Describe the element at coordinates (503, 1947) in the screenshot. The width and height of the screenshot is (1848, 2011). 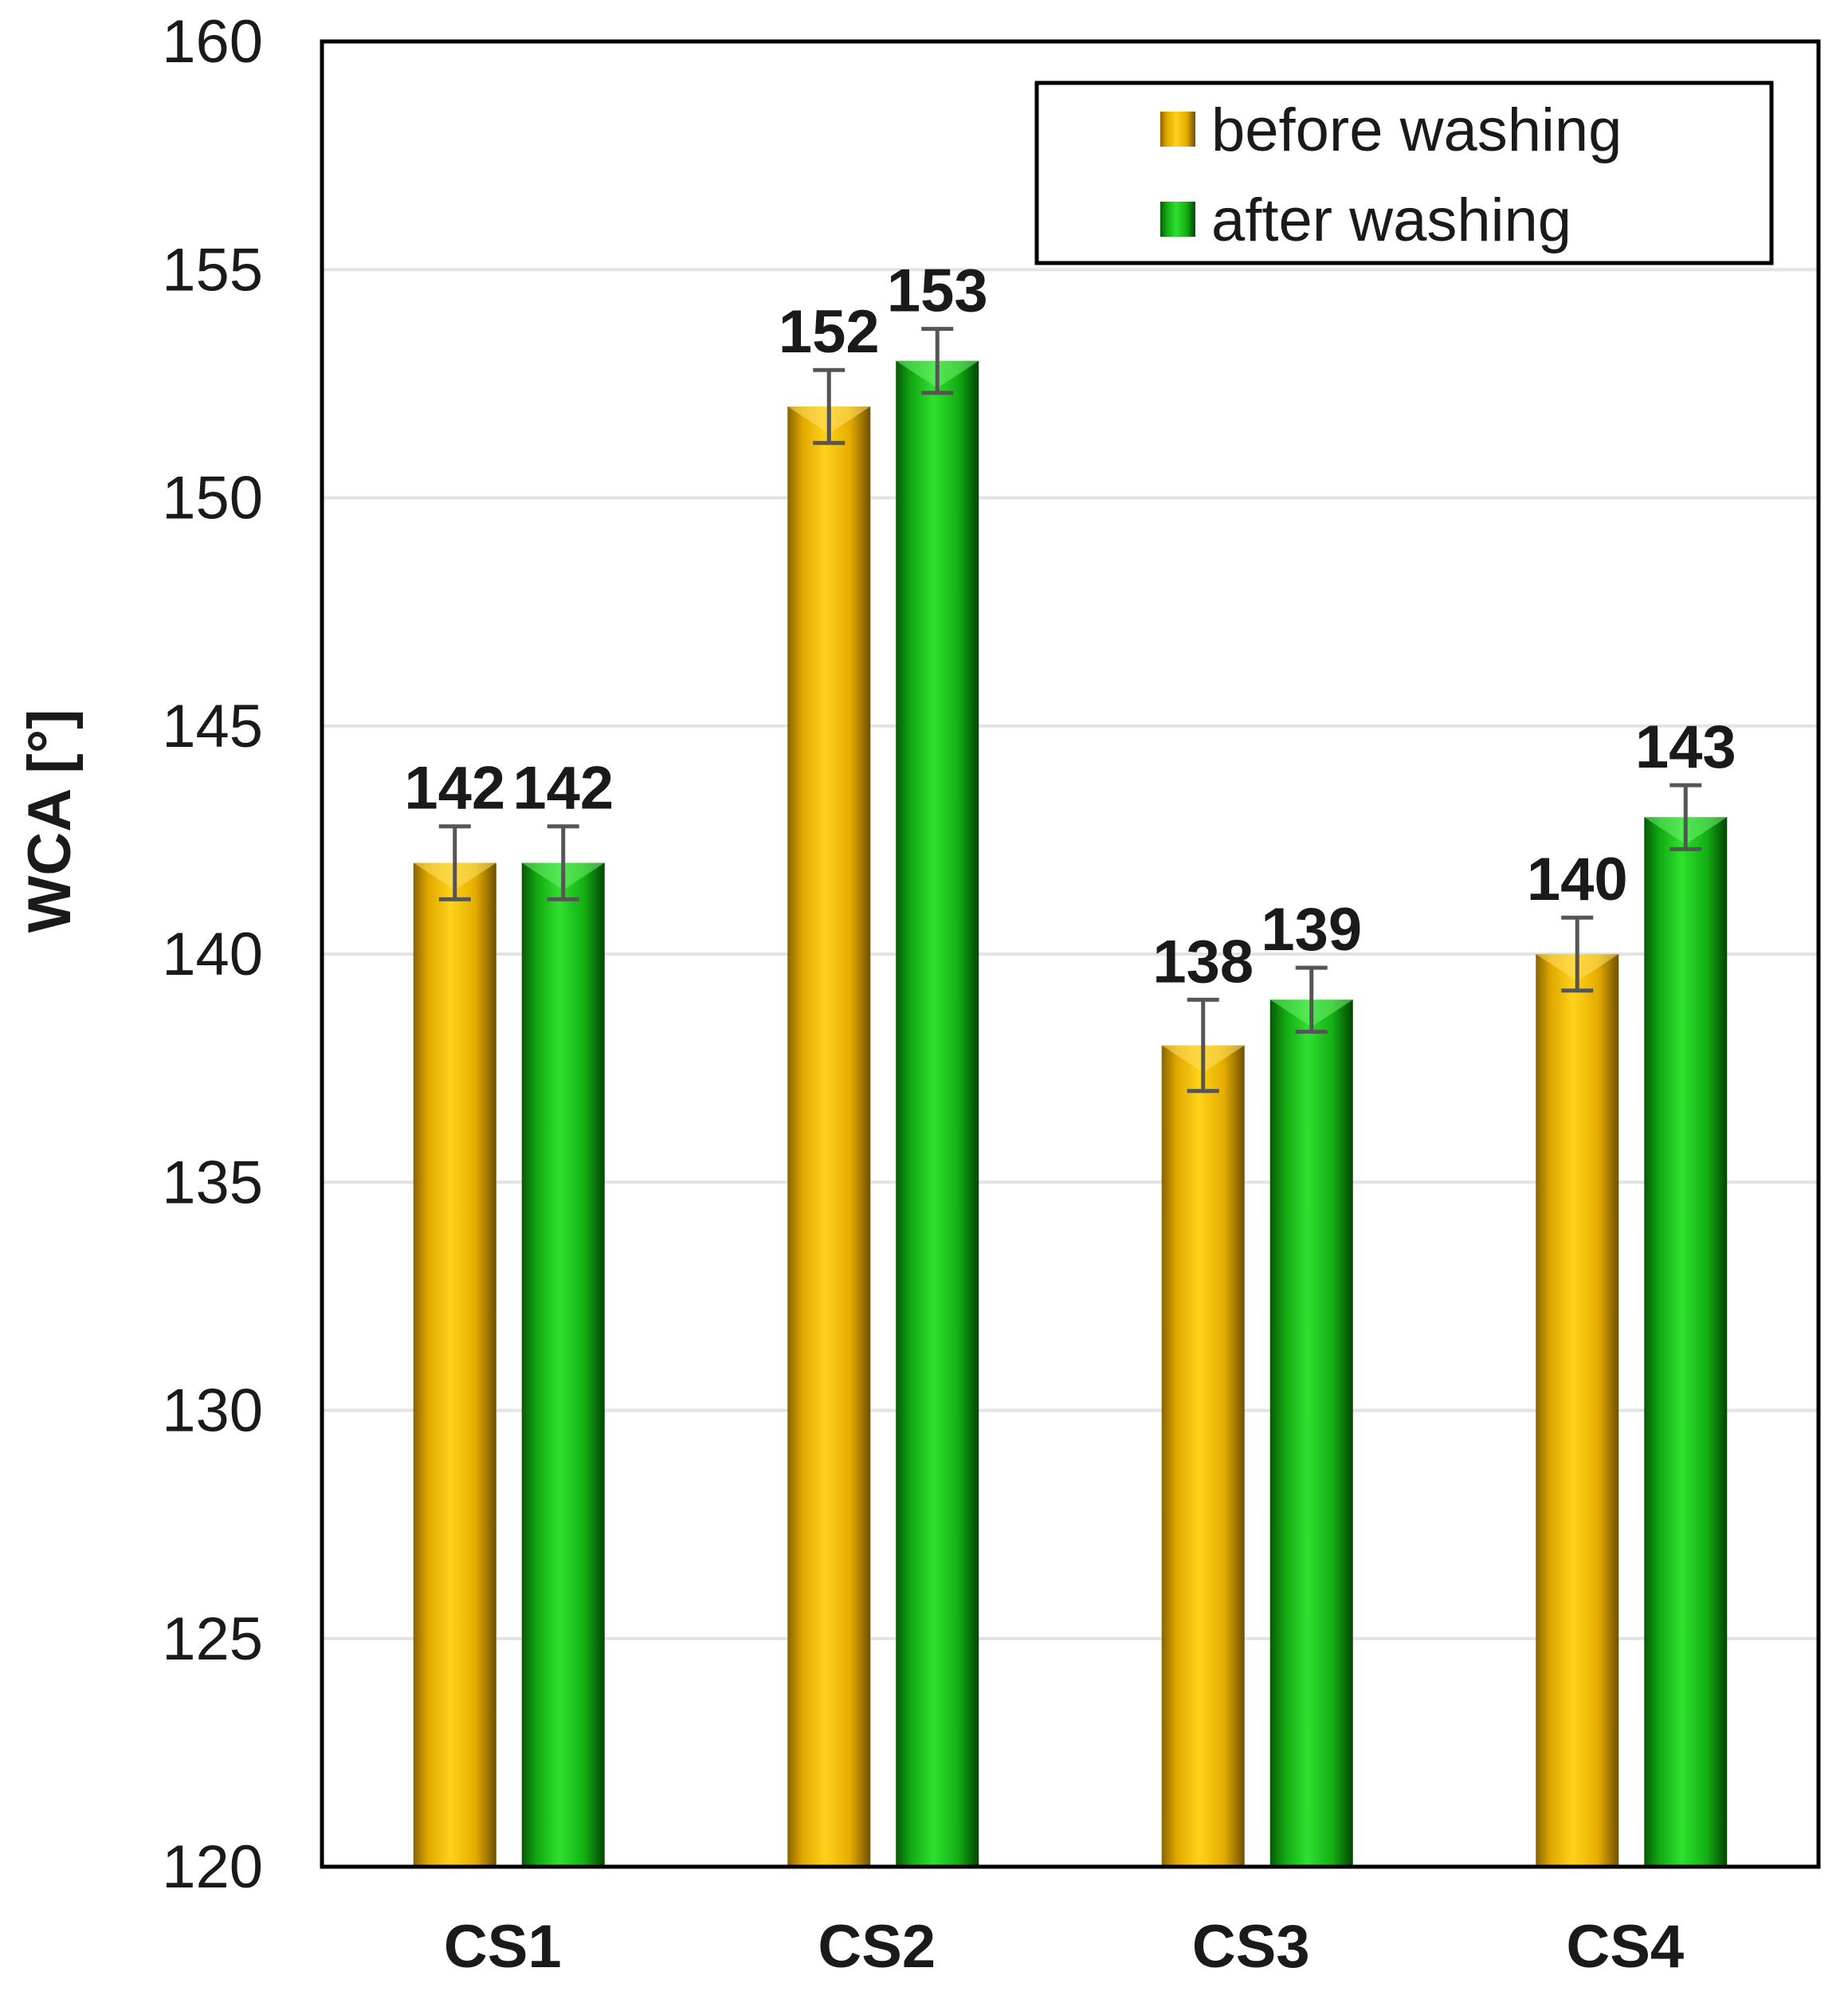
I see `x-tick-label: CS1` at that location.